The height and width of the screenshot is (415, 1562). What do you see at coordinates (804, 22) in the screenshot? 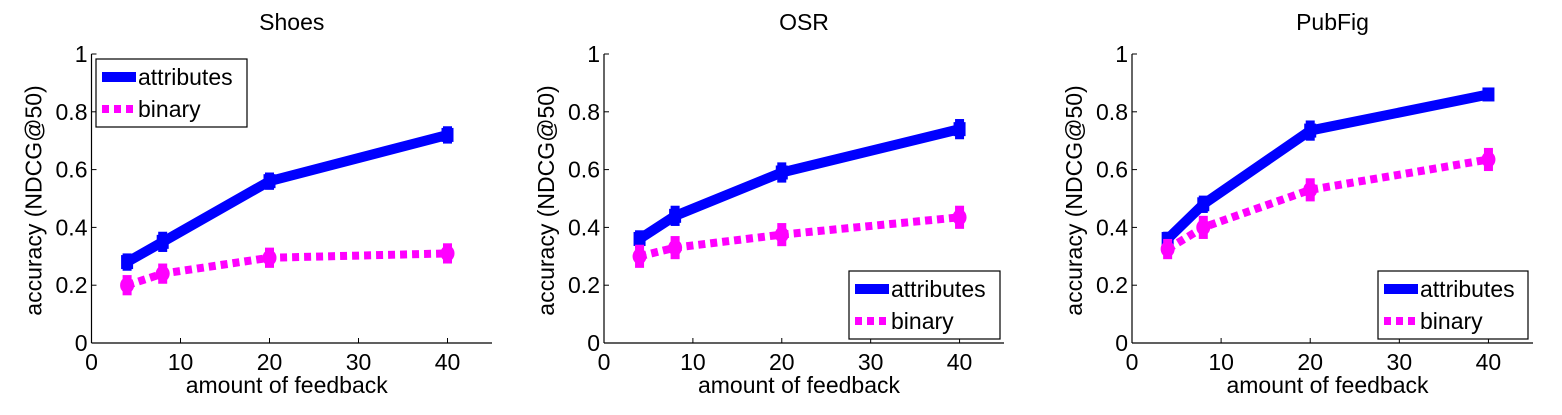
I see `chart-title: OSR` at bounding box center [804, 22].